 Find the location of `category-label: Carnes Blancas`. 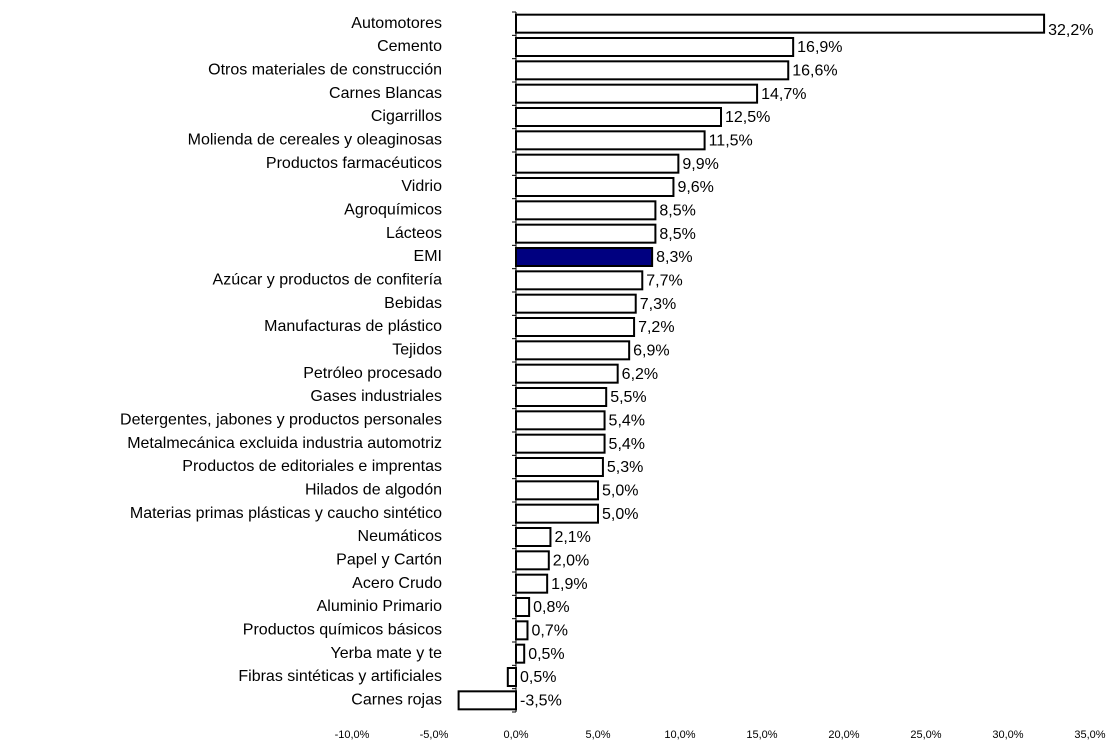

category-label: Carnes Blancas is located at coordinates (385, 93).